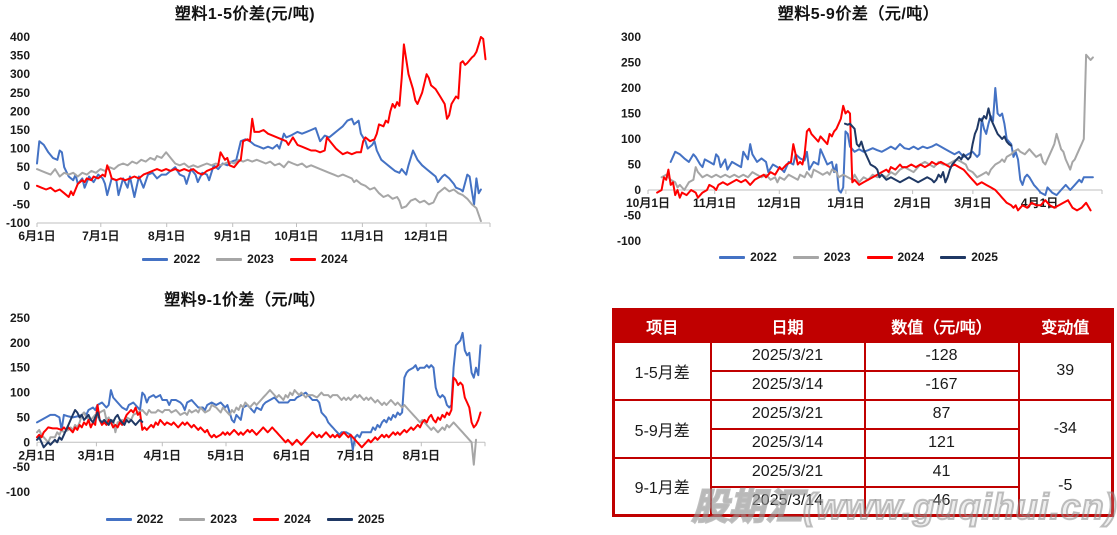  Describe the element at coordinates (1065, 428) in the screenshot. I see `change-cell: -34` at that location.